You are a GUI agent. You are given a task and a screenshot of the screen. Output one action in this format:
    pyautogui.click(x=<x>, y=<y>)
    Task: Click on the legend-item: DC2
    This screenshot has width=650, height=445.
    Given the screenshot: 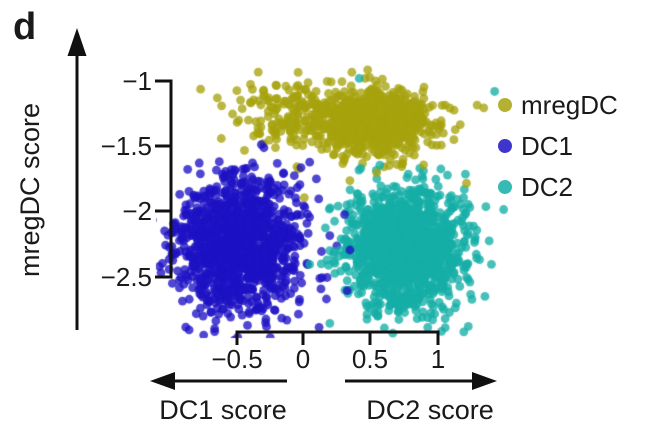 What is the action you would take?
    pyautogui.click(x=558, y=186)
    